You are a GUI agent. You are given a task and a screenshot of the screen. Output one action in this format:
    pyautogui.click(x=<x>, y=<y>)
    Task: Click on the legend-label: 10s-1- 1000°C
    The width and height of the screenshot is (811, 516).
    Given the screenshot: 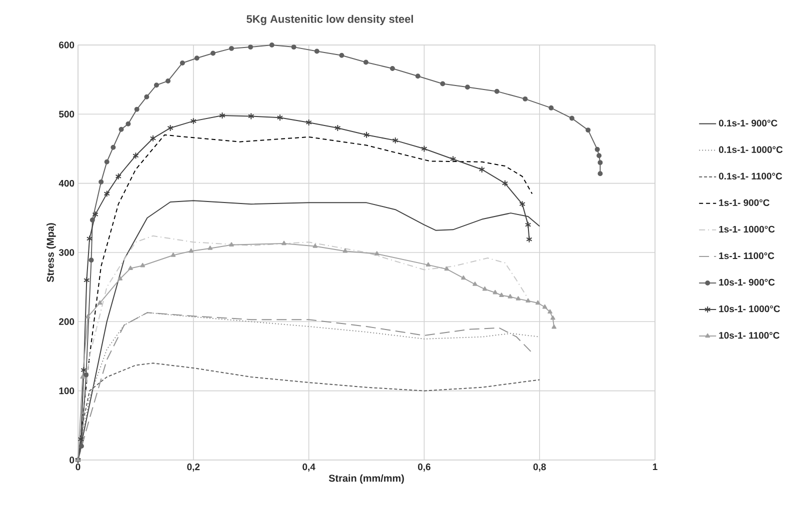 What is the action you would take?
    pyautogui.click(x=749, y=308)
    